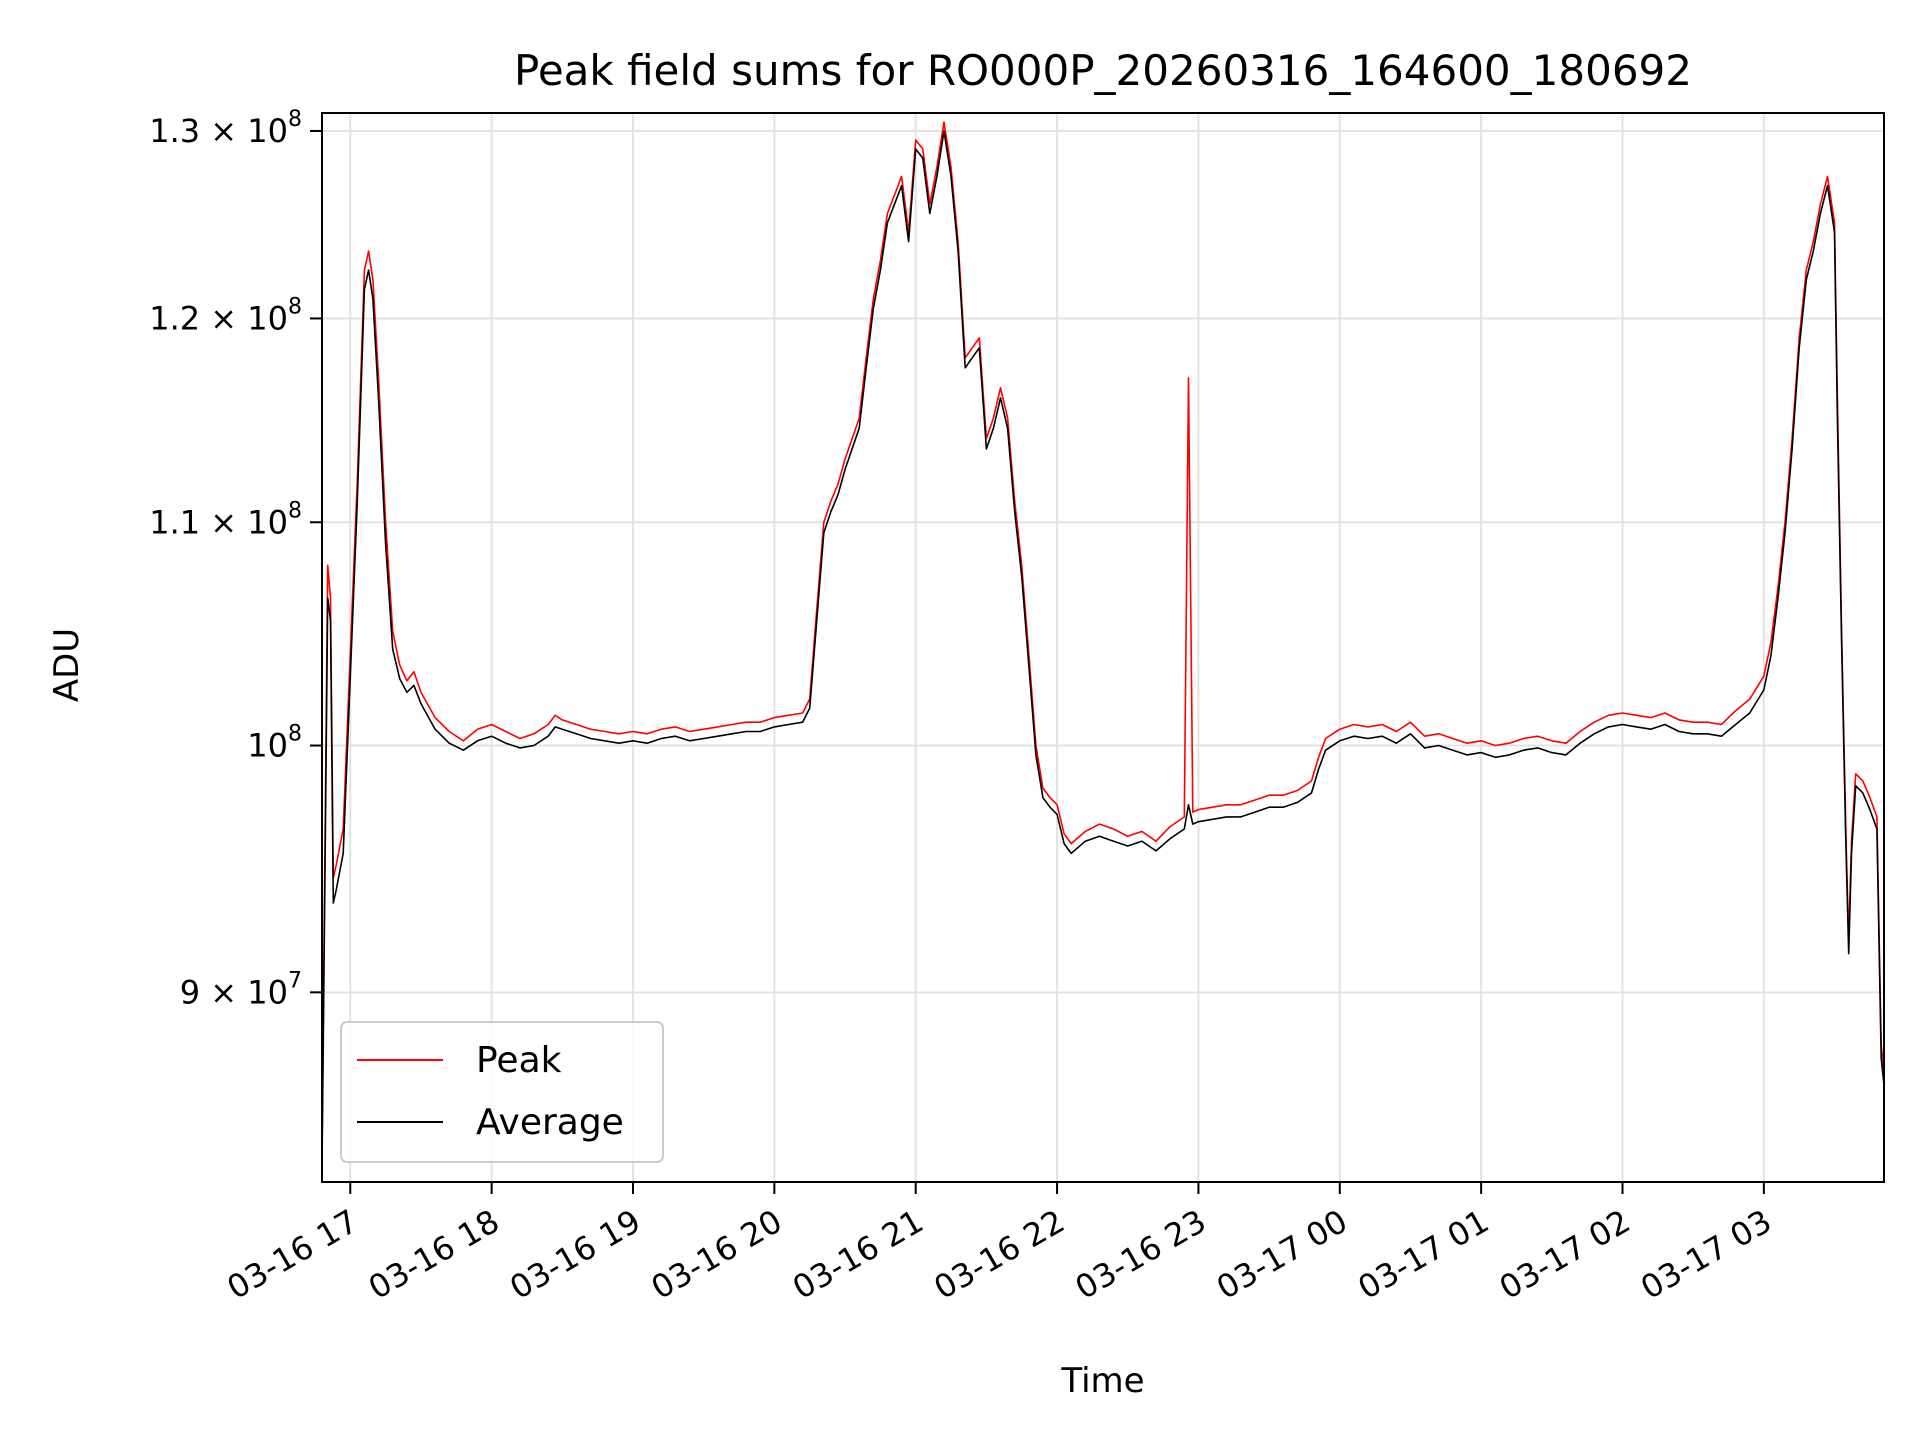 This screenshot has height=1440, width=1920. What do you see at coordinates (235, 559) in the screenshot?
I see `y-axis-ticks: 9 × 107 108 1.1 × 108 1.2 × 108 1.3 × 108` at bounding box center [235, 559].